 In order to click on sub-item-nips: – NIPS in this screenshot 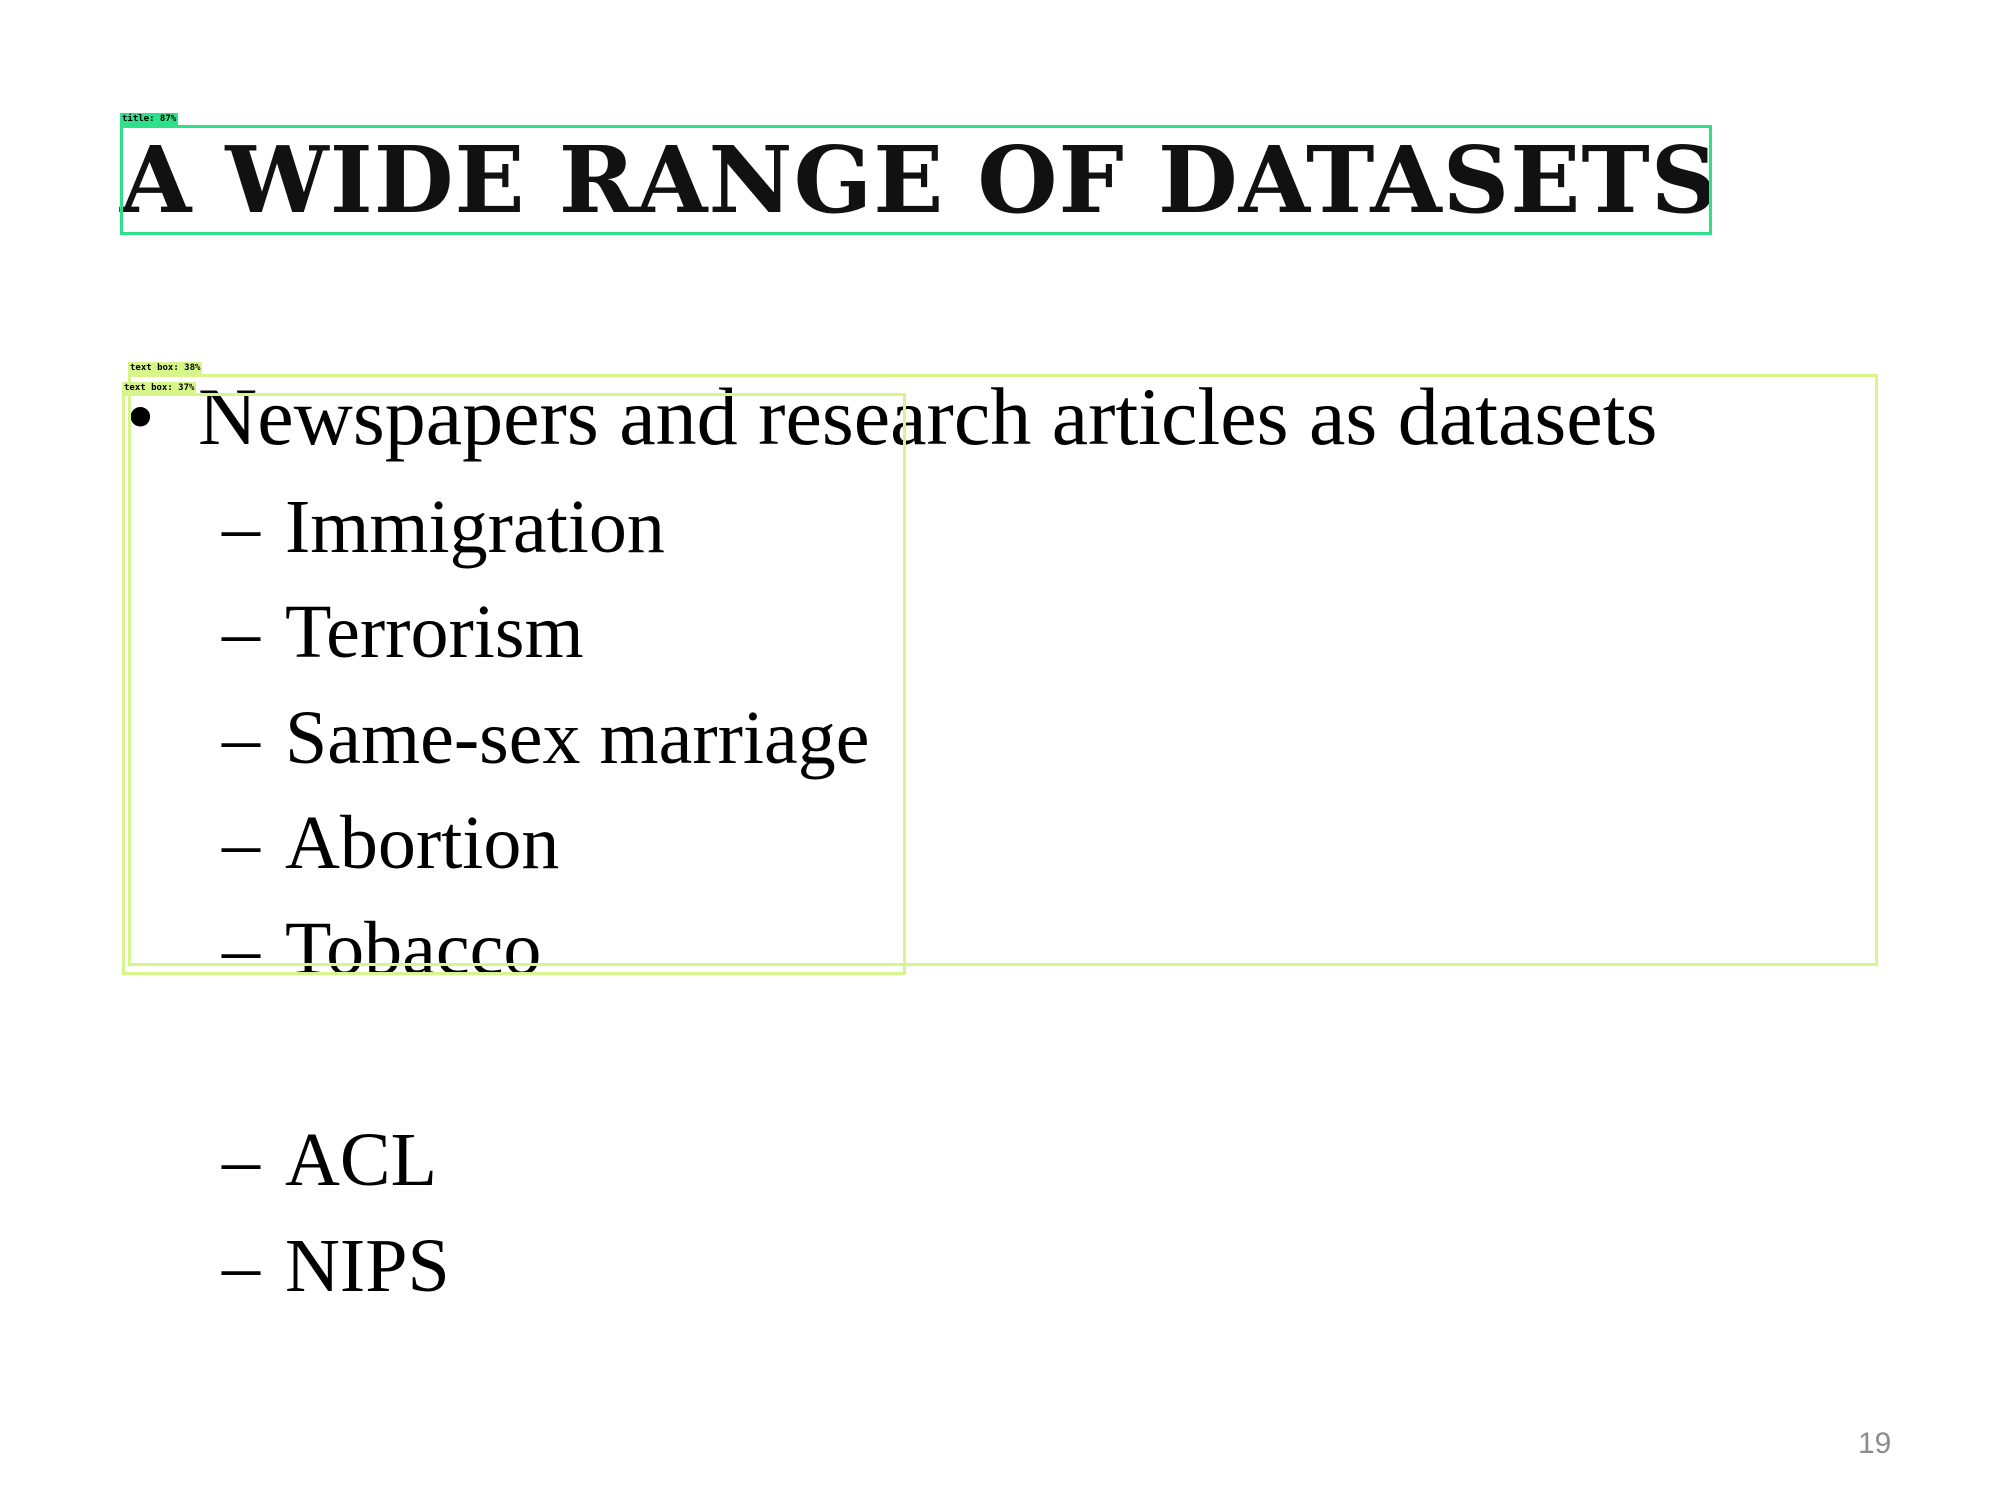, I will do `click(336, 1266)`.